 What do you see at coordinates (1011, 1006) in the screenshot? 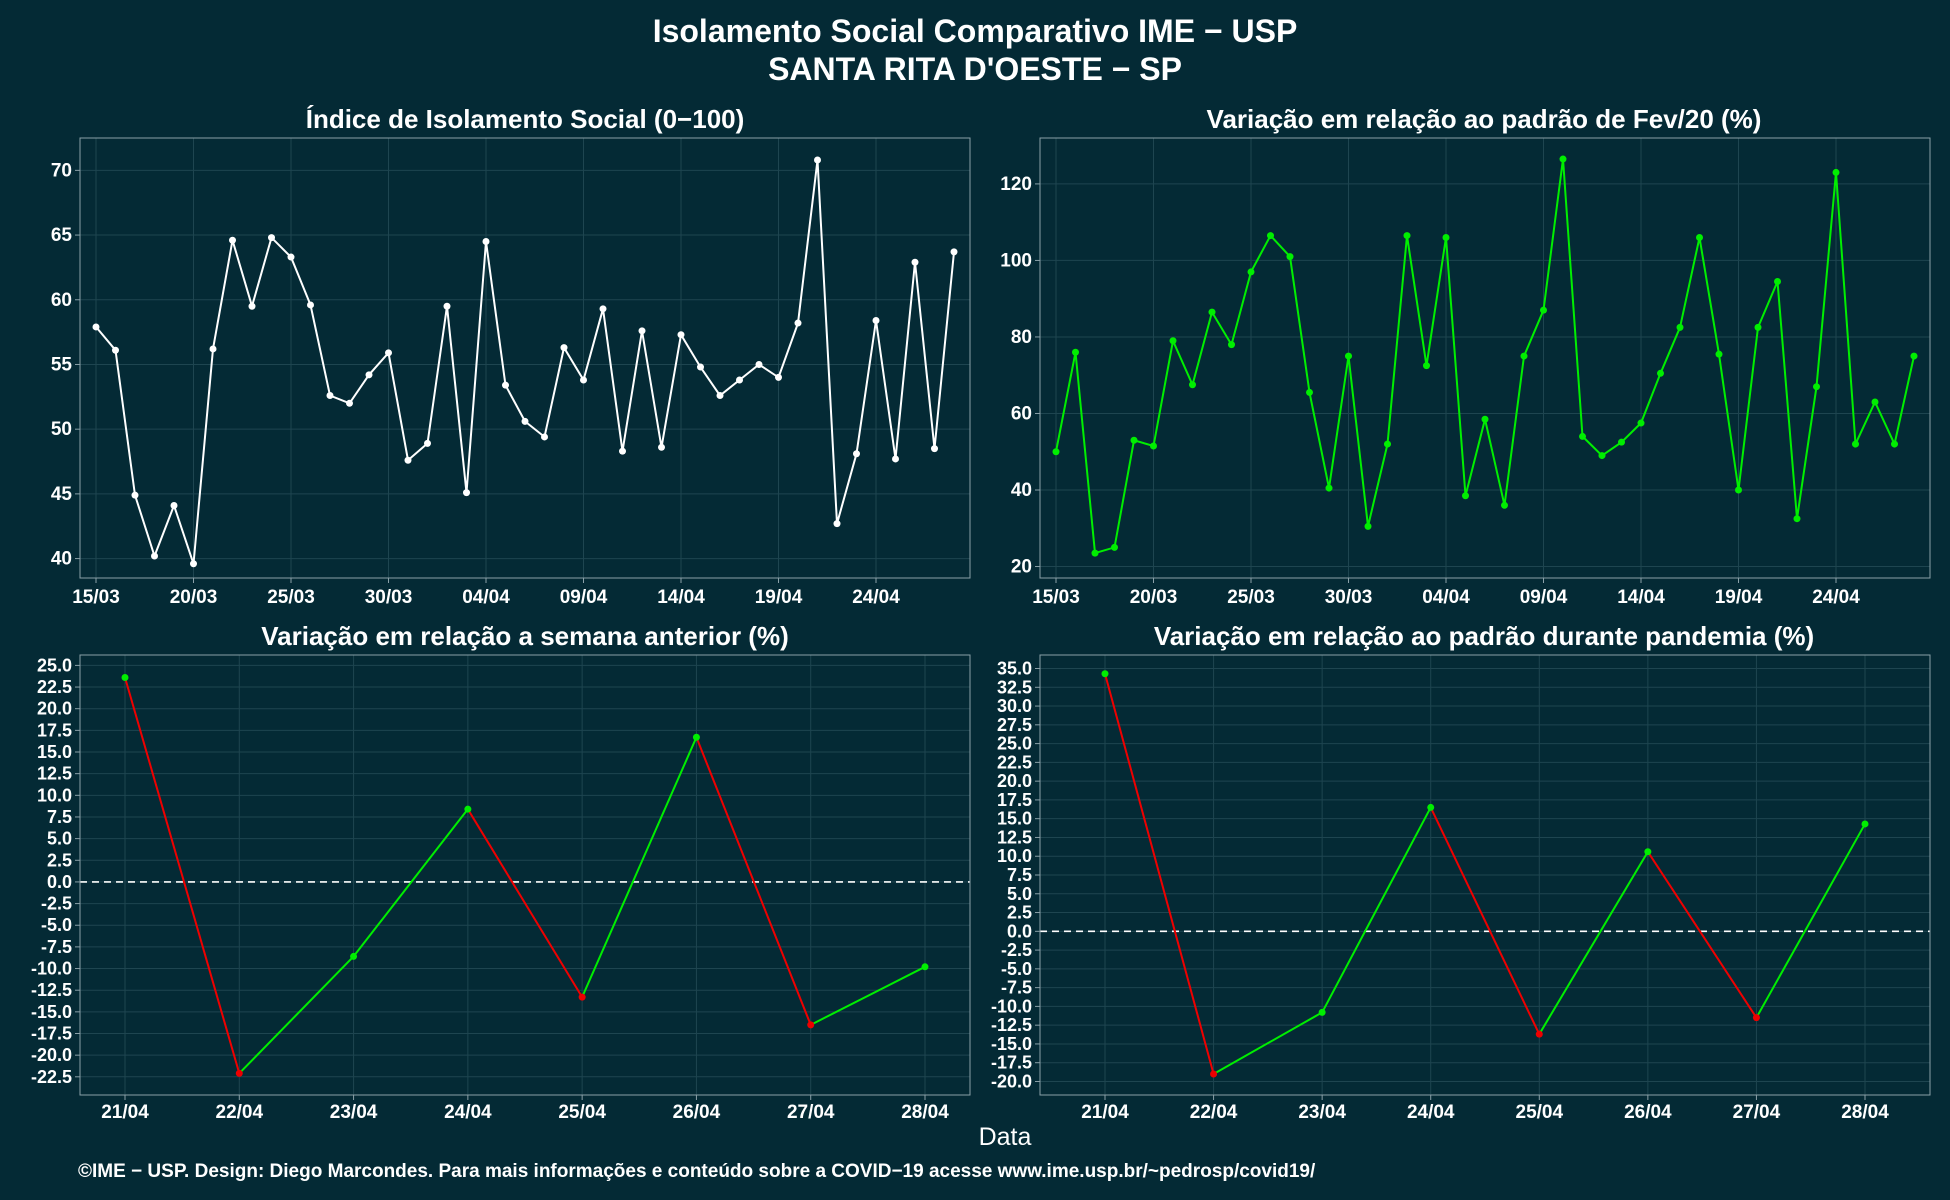
I see `y-tick-label: -10.0` at bounding box center [1011, 1006].